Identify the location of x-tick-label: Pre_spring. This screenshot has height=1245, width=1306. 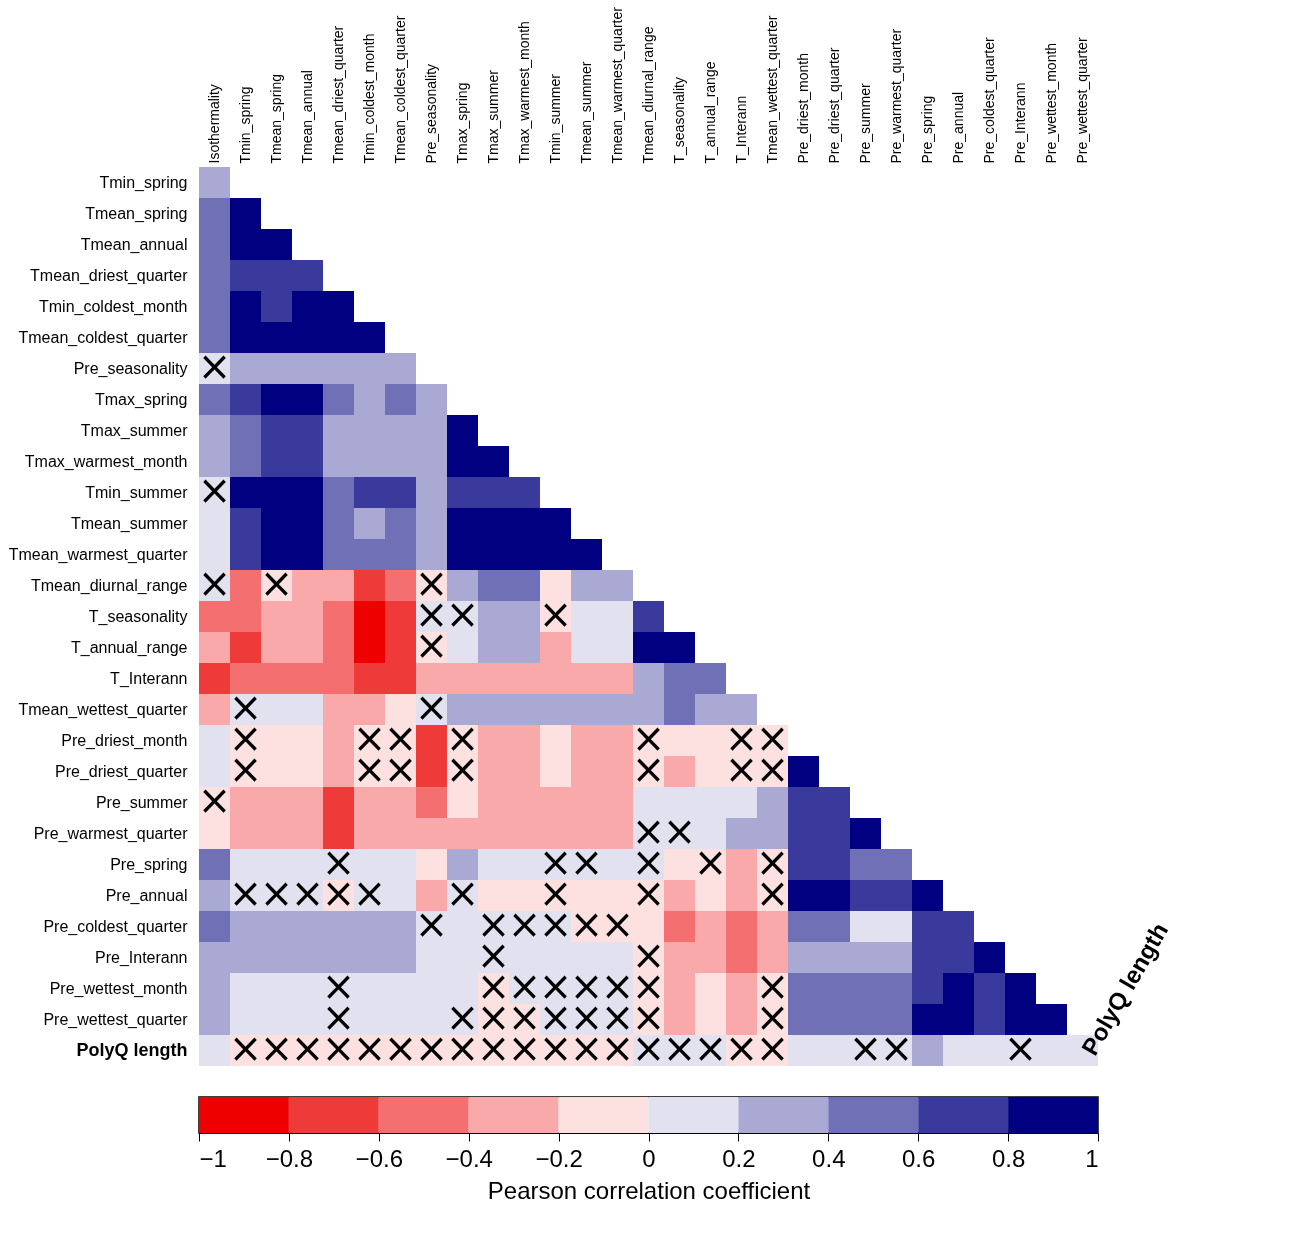
(926, 129).